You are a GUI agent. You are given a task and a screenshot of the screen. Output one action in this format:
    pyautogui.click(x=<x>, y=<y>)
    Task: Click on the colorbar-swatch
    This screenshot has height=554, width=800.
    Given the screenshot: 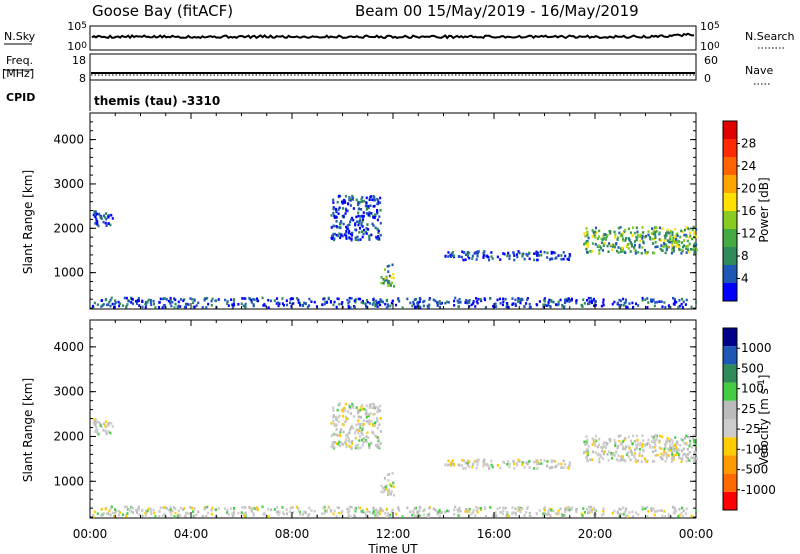 What is the action you would take?
    pyautogui.click(x=730, y=500)
    